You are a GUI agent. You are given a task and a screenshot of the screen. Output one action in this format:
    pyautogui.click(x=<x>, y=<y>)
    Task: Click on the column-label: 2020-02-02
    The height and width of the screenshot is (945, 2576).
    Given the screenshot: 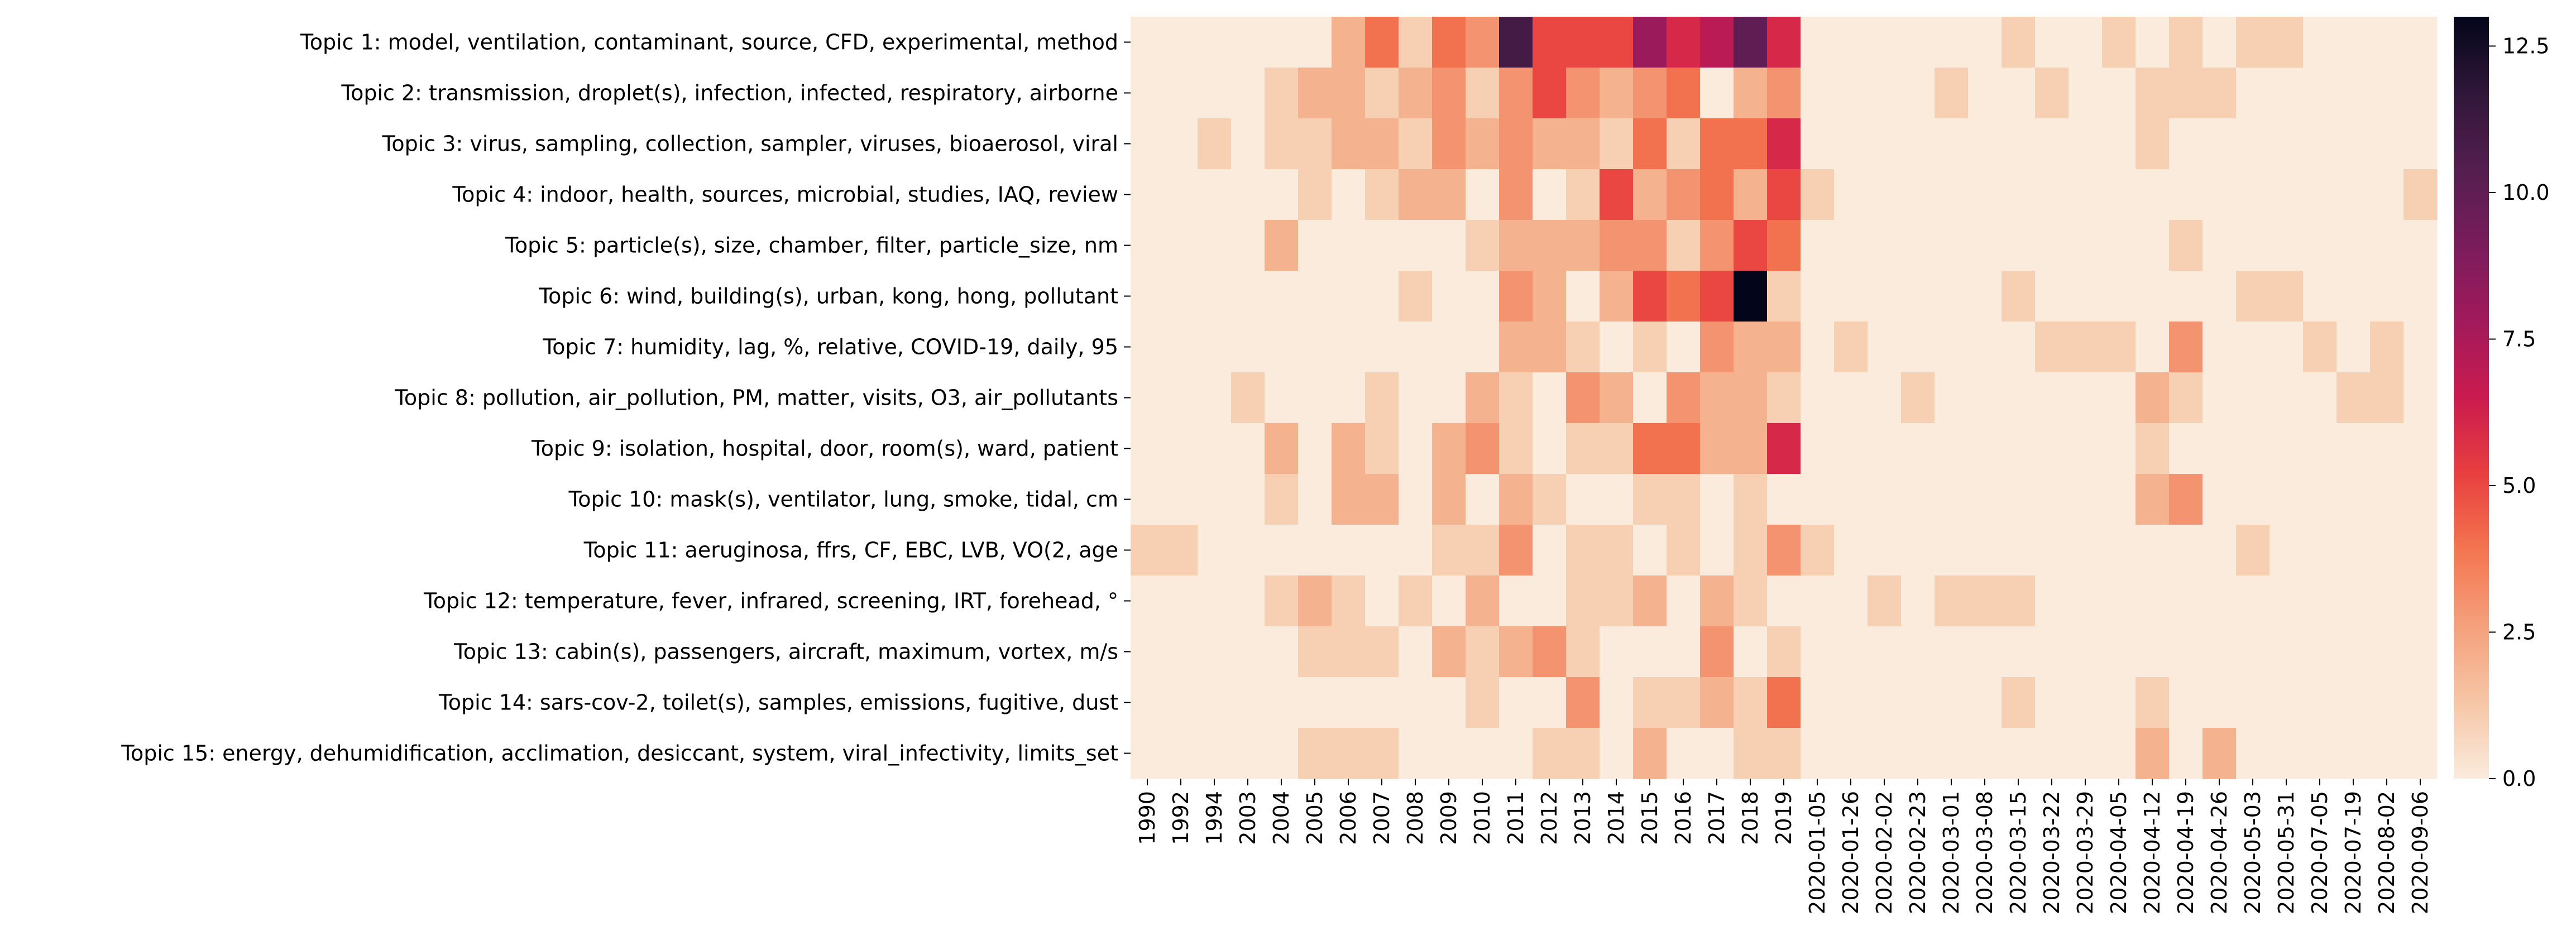 What is the action you would take?
    pyautogui.click(x=1884, y=852)
    